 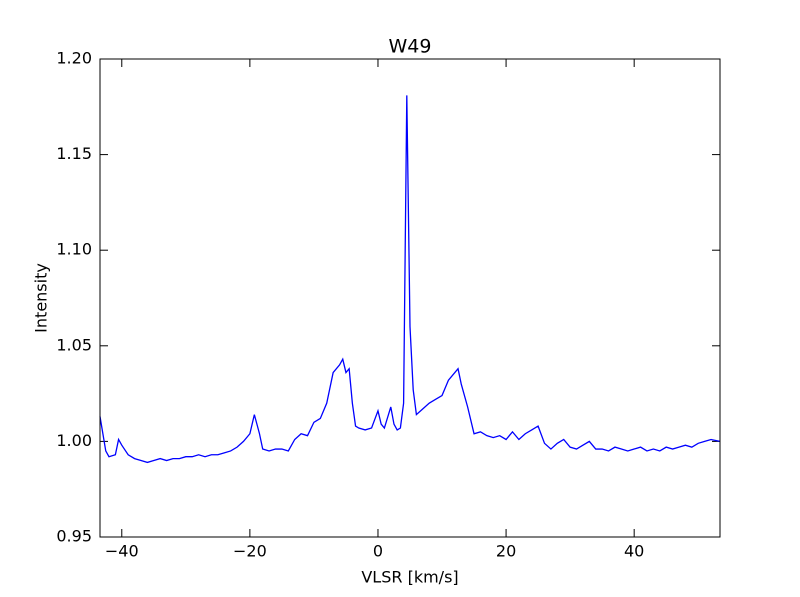 I want to click on x-tick-label: 40, so click(x=634, y=551).